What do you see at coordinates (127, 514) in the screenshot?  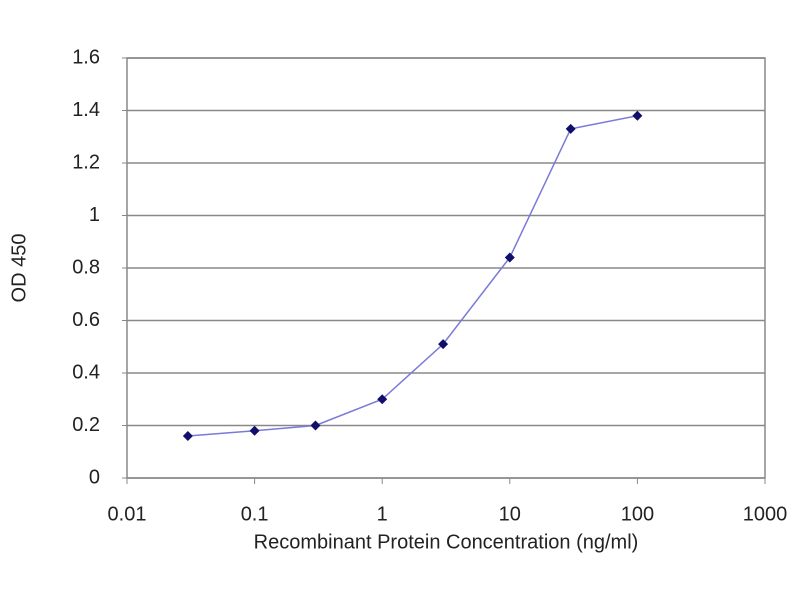 I see `x-tick-label: 0.01` at bounding box center [127, 514].